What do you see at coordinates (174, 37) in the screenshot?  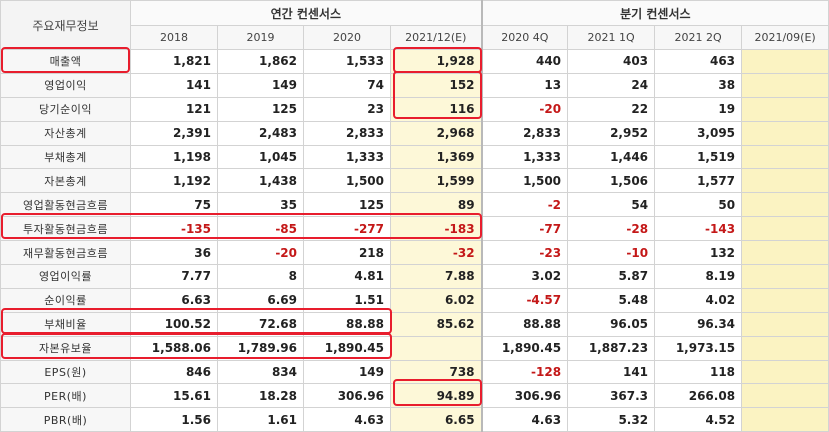 I see `period-header: 2018` at bounding box center [174, 37].